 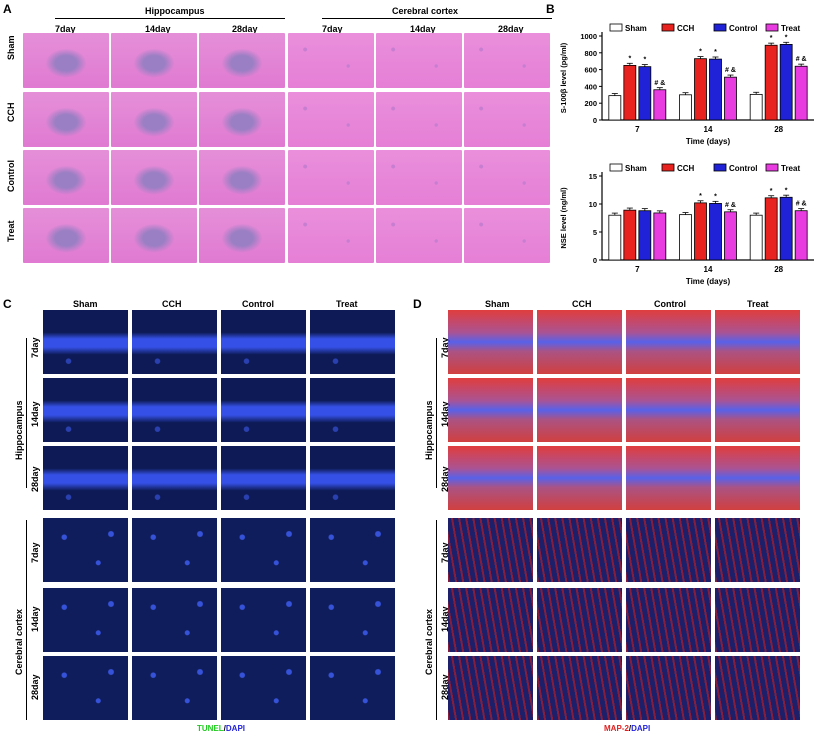 I want to click on nse-legend-swatch-sham, so click(x=616, y=167).